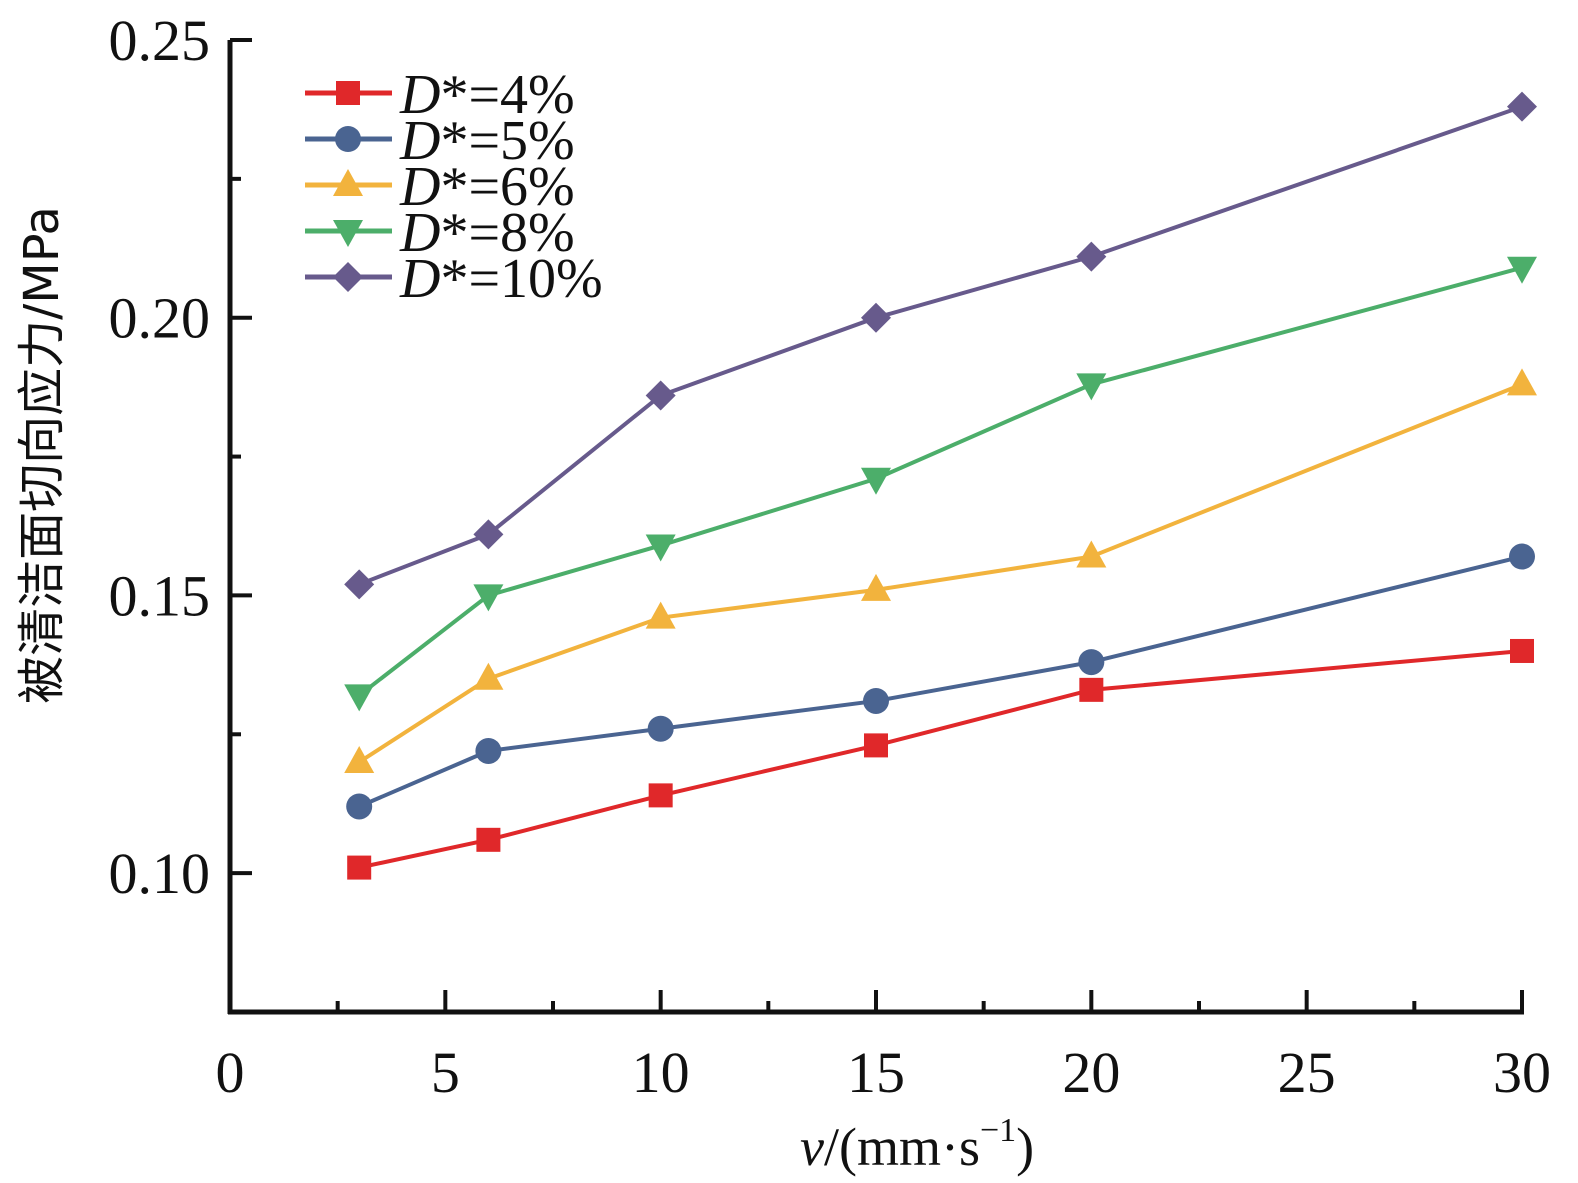  What do you see at coordinates (180, 457) in the screenshot?
I see `y-ticks: 0.10 0.15 0.20 0.25` at bounding box center [180, 457].